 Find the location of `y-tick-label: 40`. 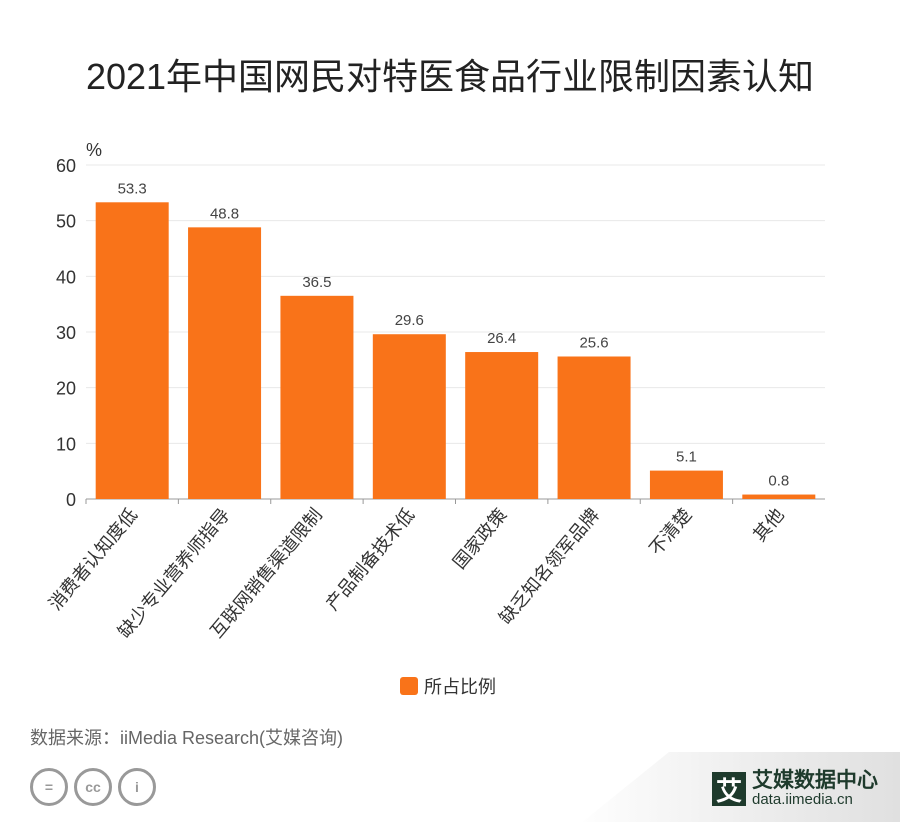

y-tick-label: 40 is located at coordinates (66, 277).